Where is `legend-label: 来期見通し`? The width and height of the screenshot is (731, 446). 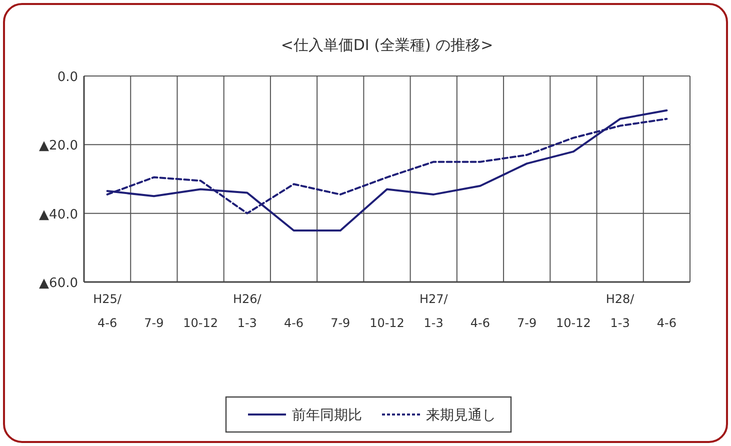 legend-label: 来期見通し is located at coordinates (461, 416).